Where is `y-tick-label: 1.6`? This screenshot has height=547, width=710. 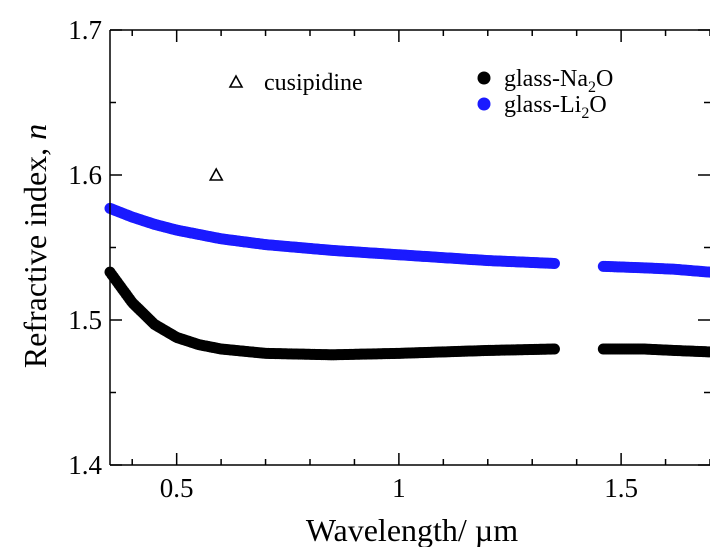 y-tick-label: 1.6 is located at coordinates (85, 175).